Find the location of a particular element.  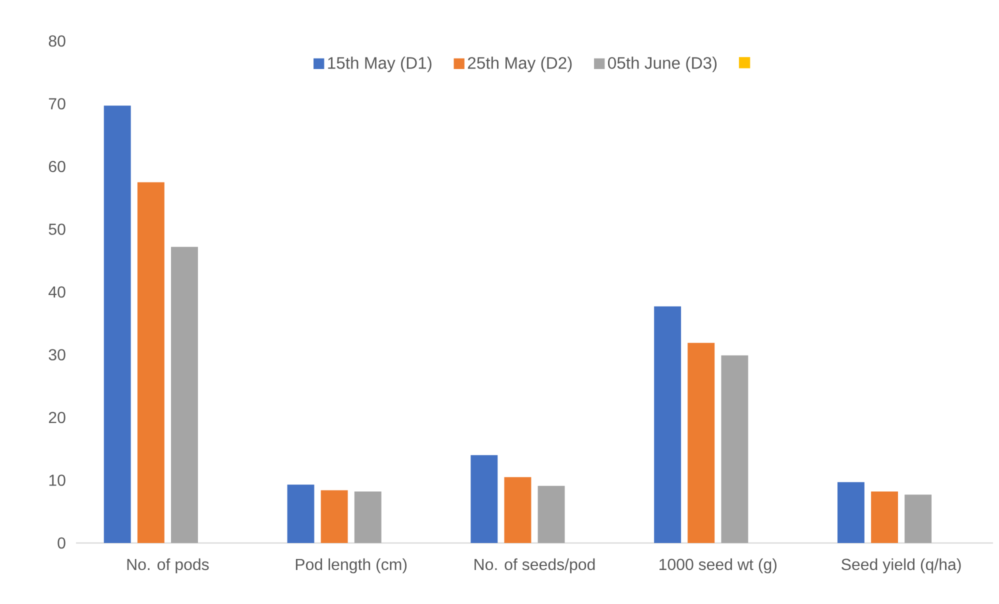

y-tick-label: 80 is located at coordinates (57, 41).